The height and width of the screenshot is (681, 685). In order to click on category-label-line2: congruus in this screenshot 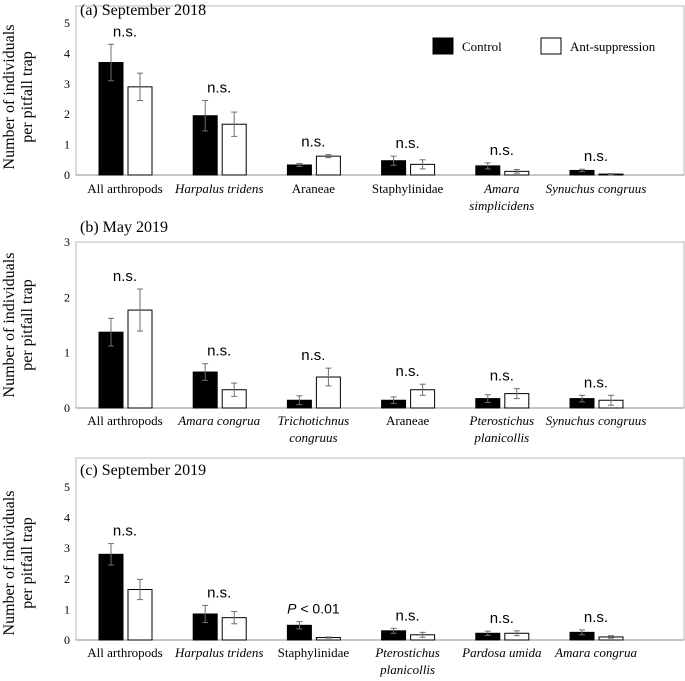, I will do `click(313, 437)`.